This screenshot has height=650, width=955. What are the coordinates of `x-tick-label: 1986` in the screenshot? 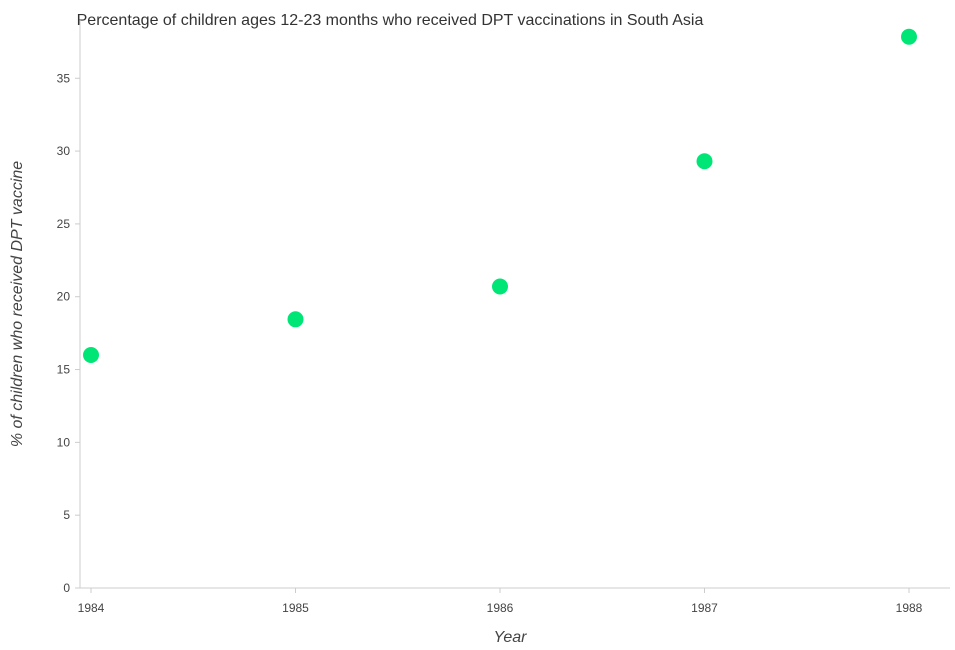 It's located at (500, 608).